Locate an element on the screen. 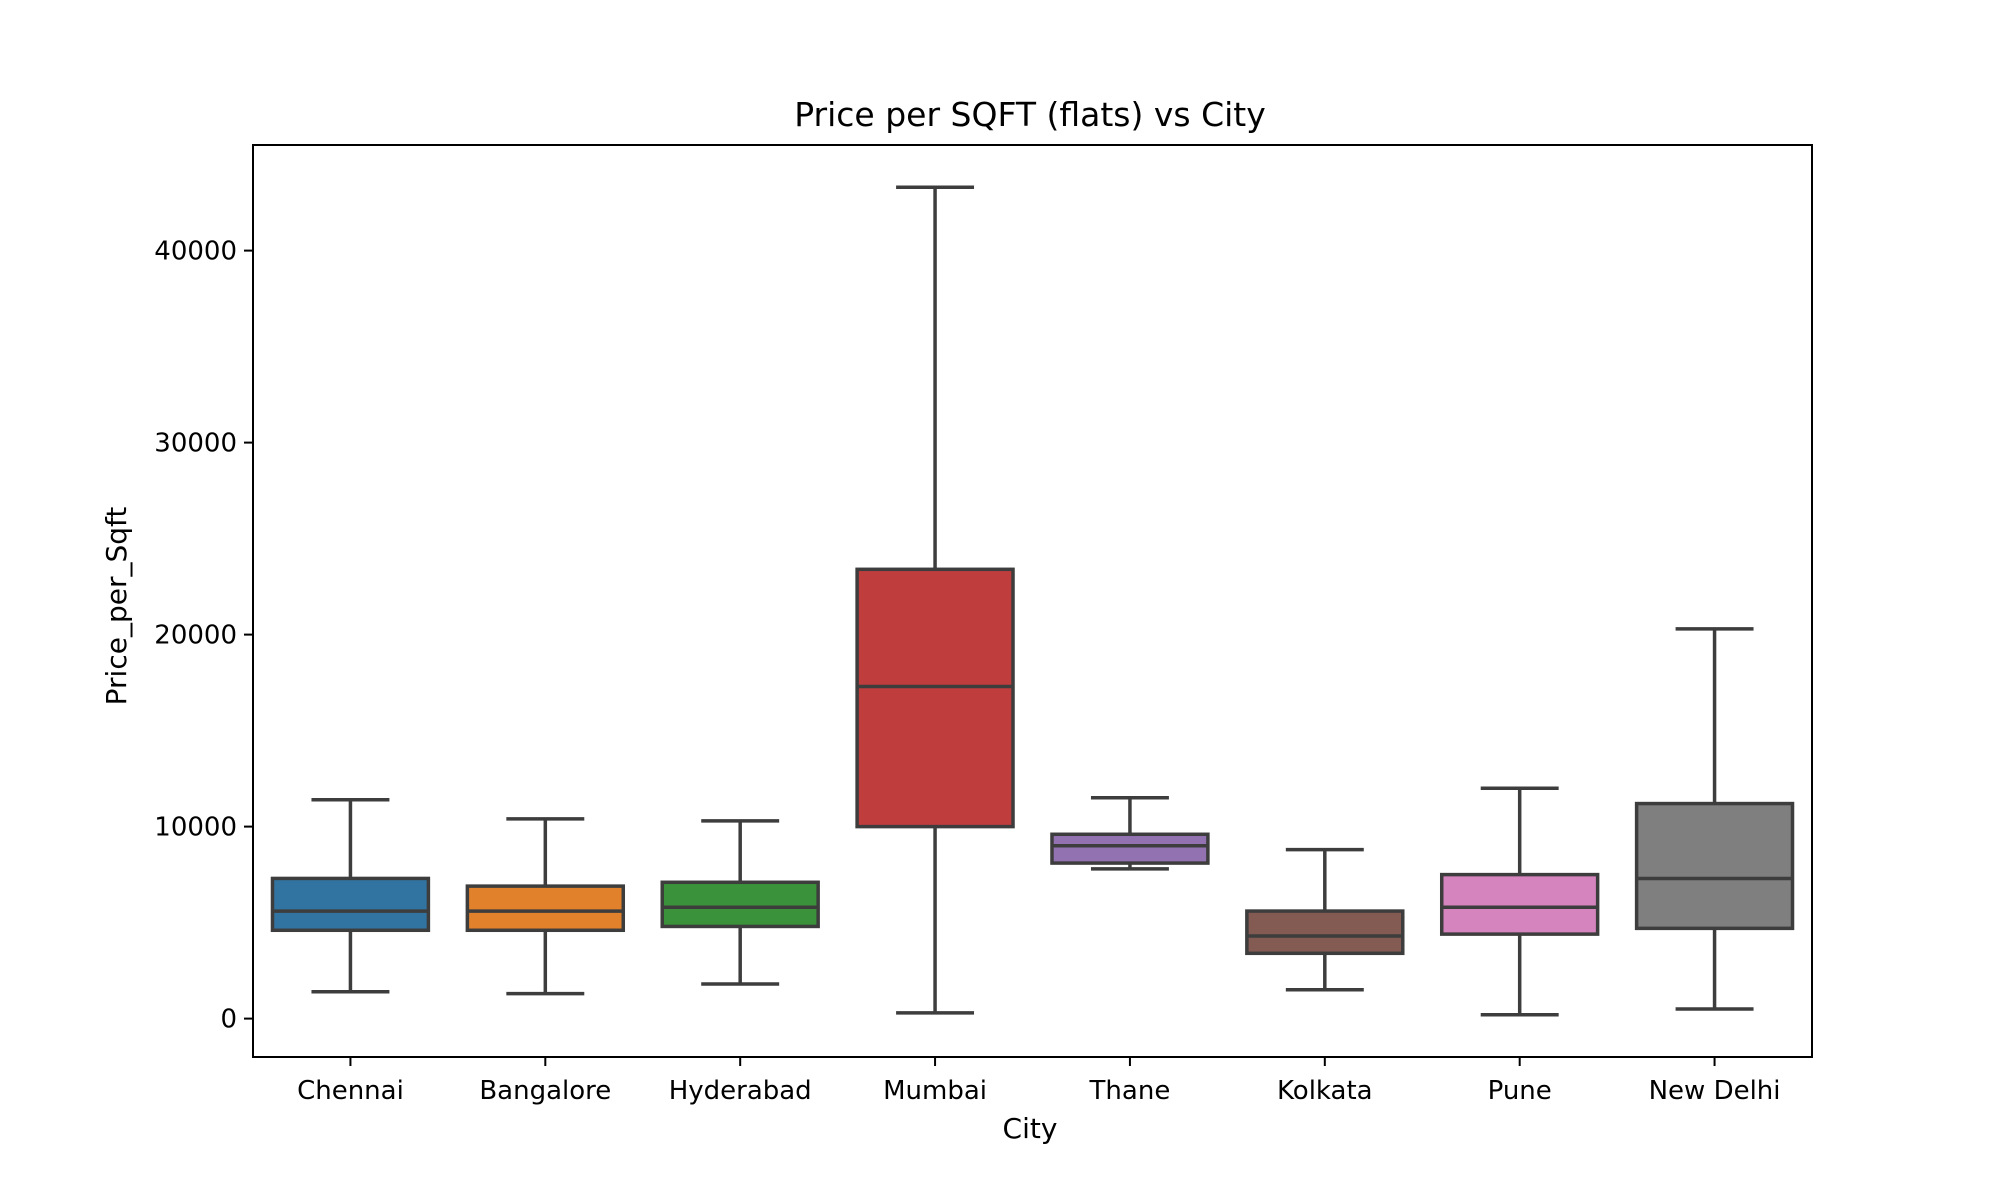  box-thane is located at coordinates (1130, 833).